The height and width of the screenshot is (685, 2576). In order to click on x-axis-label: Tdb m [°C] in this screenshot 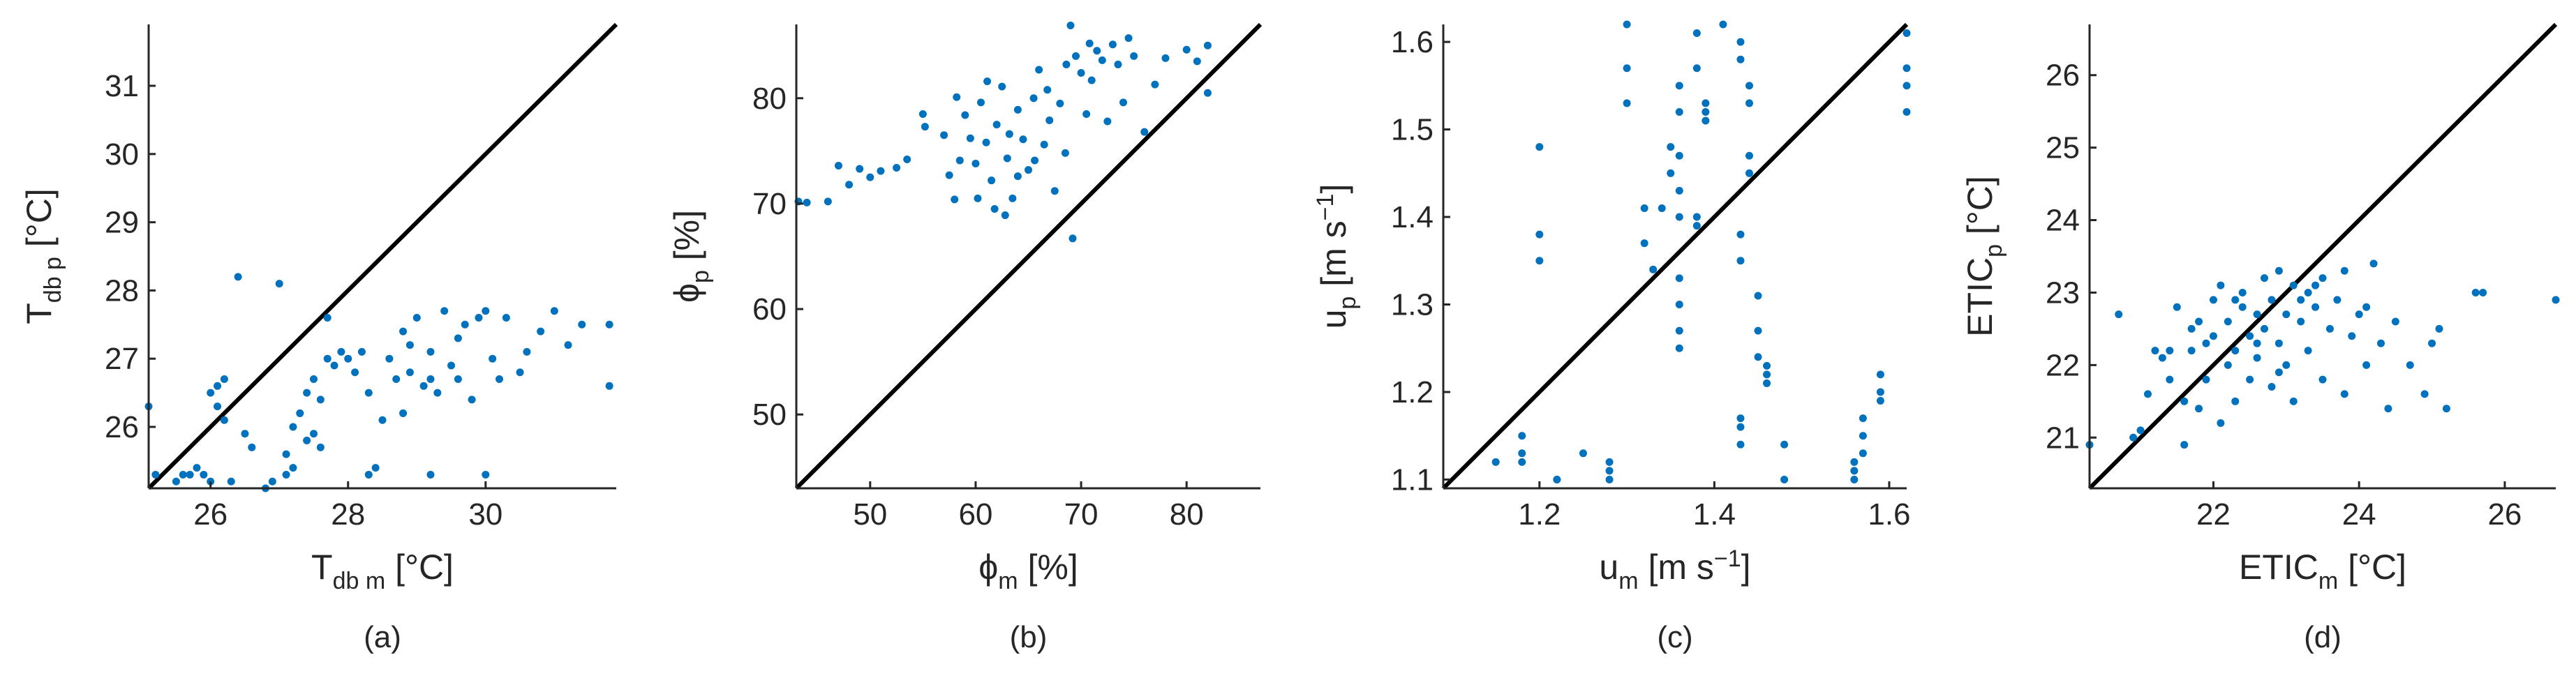, I will do `click(383, 571)`.